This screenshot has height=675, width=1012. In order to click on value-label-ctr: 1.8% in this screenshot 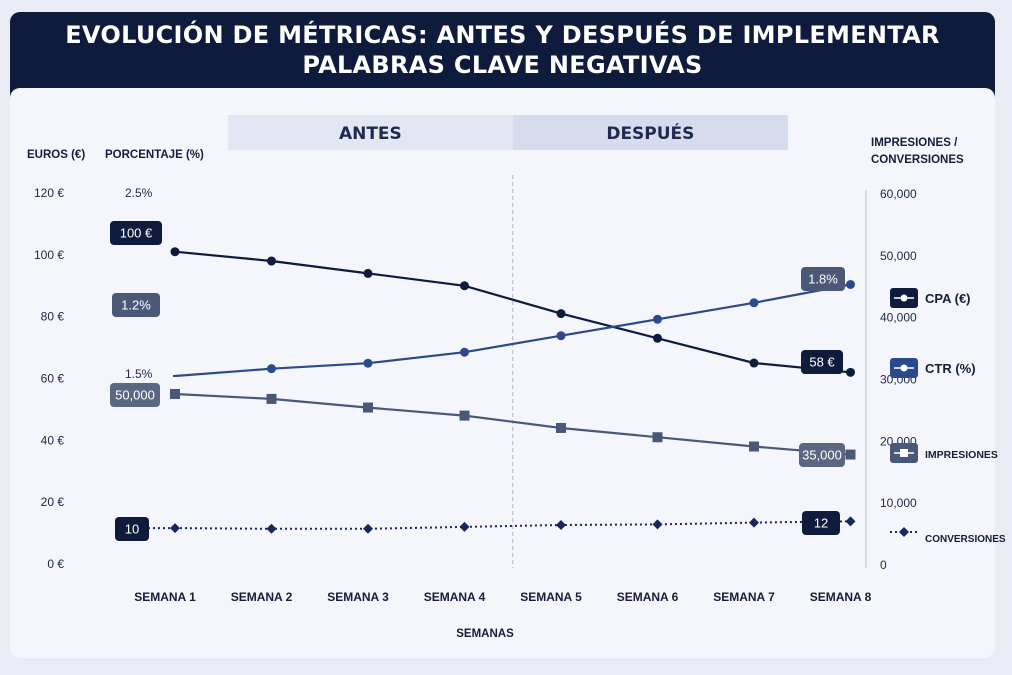, I will do `click(823, 279)`.